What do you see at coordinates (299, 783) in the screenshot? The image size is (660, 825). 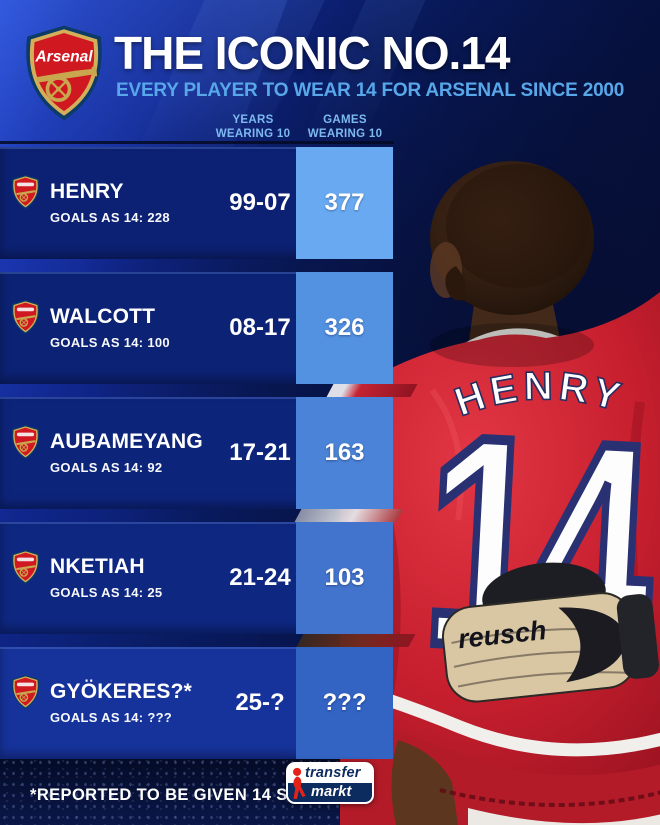 I see `transfermarkt-player-icon` at bounding box center [299, 783].